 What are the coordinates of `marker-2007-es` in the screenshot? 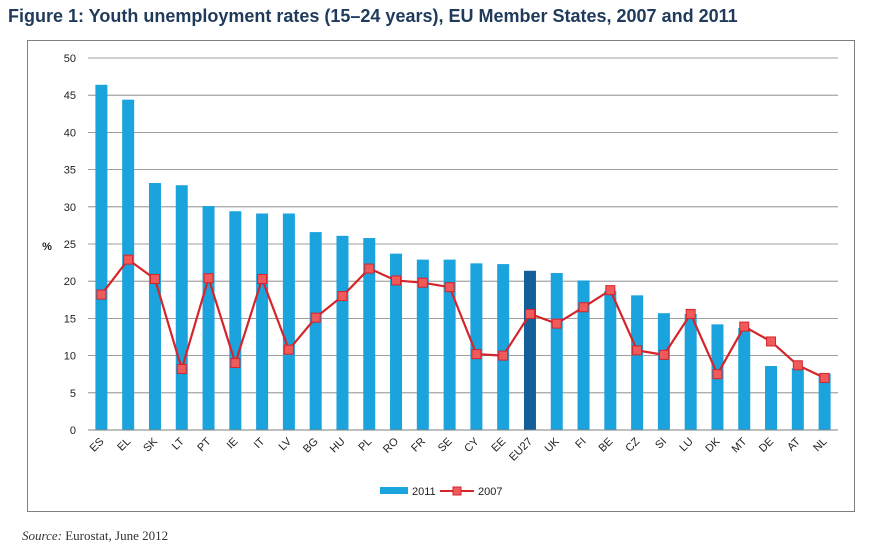 It's located at (101, 294).